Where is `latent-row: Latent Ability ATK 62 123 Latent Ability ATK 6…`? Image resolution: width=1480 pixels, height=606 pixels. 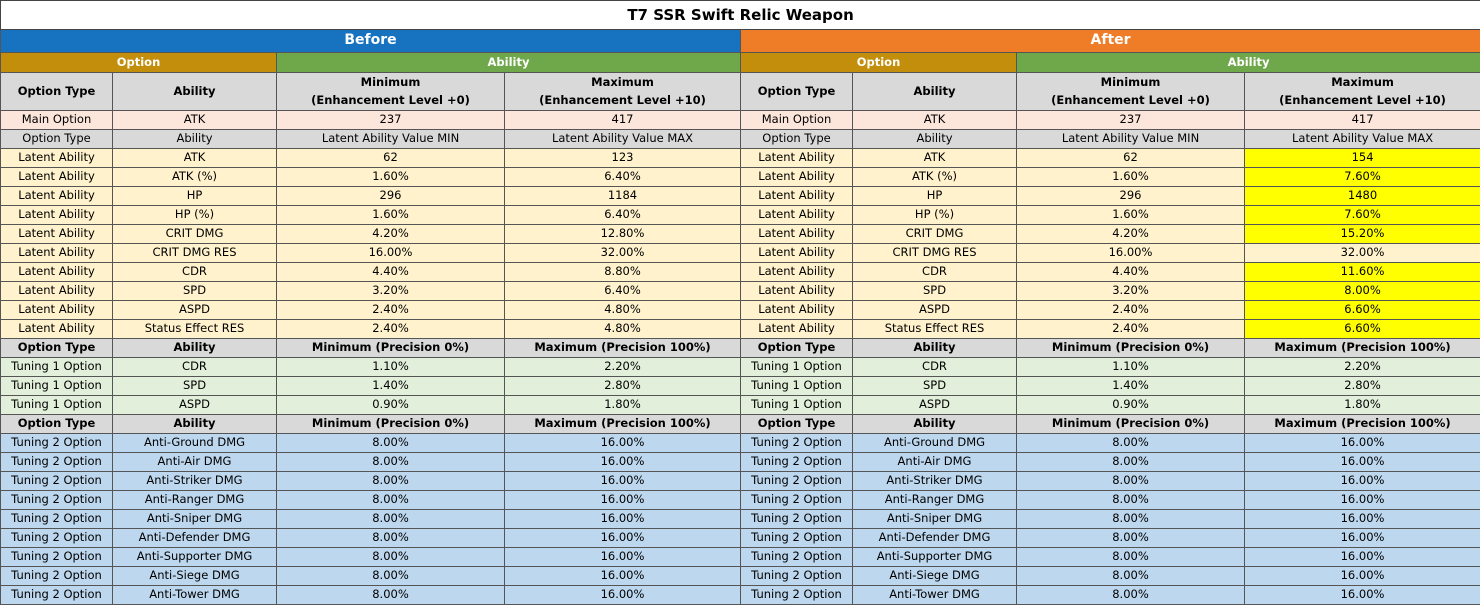
latent-row: Latent Ability ATK 62 123 Latent Ability ATK 6… is located at coordinates (740, 157).